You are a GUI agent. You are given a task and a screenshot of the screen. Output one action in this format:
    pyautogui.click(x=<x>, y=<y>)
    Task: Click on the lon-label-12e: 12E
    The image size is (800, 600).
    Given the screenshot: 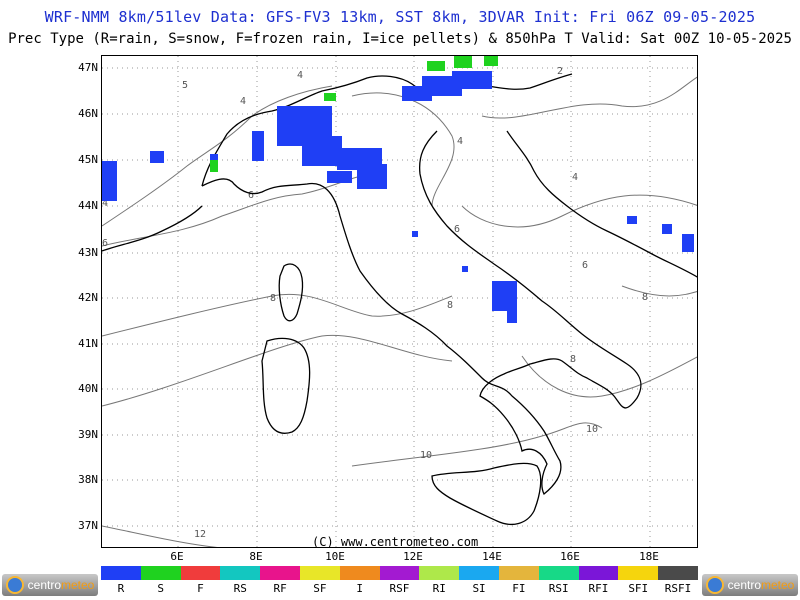 What is the action you would take?
    pyautogui.click(x=413, y=556)
    